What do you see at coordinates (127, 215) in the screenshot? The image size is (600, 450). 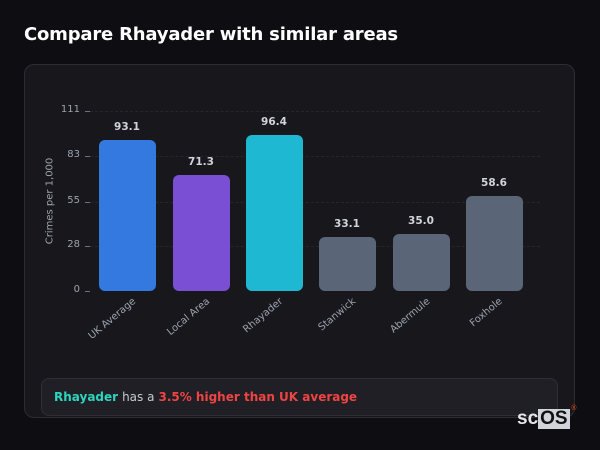 I see `bar-uk-average` at bounding box center [127, 215].